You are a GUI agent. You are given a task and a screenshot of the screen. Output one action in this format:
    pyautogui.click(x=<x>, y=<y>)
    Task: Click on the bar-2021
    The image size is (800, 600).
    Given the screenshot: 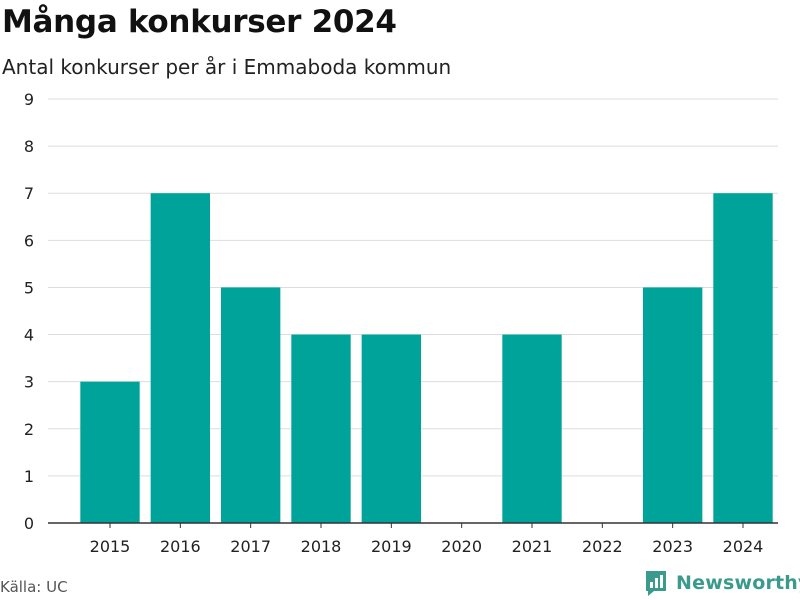 What is the action you would take?
    pyautogui.click(x=532, y=428)
    